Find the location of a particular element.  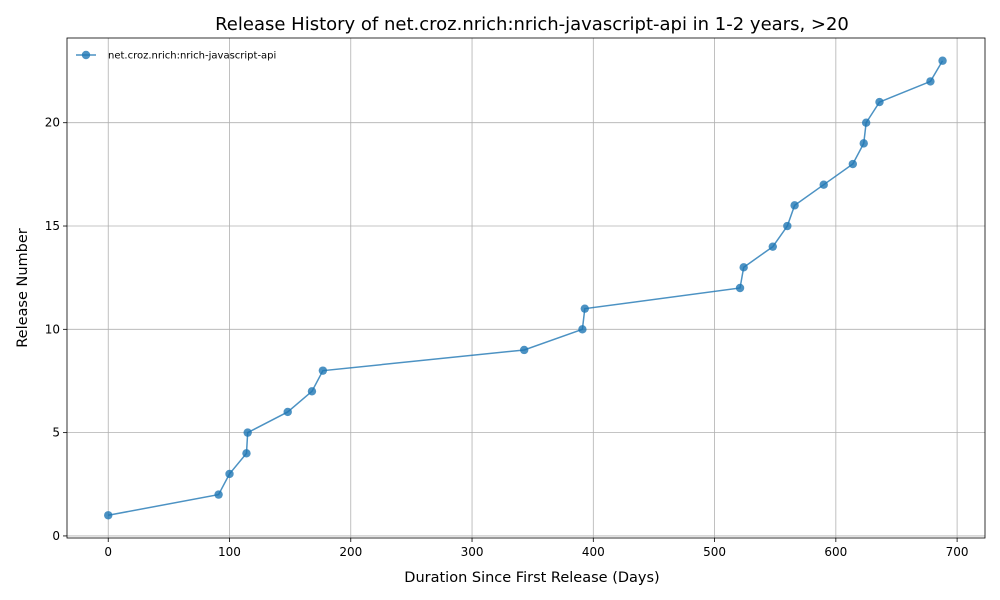

legend: net.croz.nrich:nrich-javascript-api is located at coordinates (176, 56).